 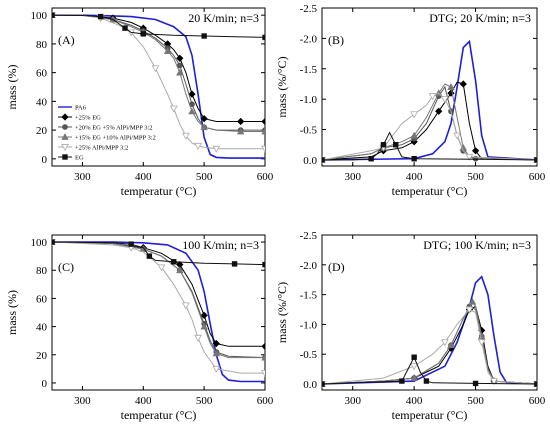 What do you see at coordinates (101, 148) in the screenshot?
I see `legend-label: +25% AlPi/MPP 3:2` at bounding box center [101, 148].